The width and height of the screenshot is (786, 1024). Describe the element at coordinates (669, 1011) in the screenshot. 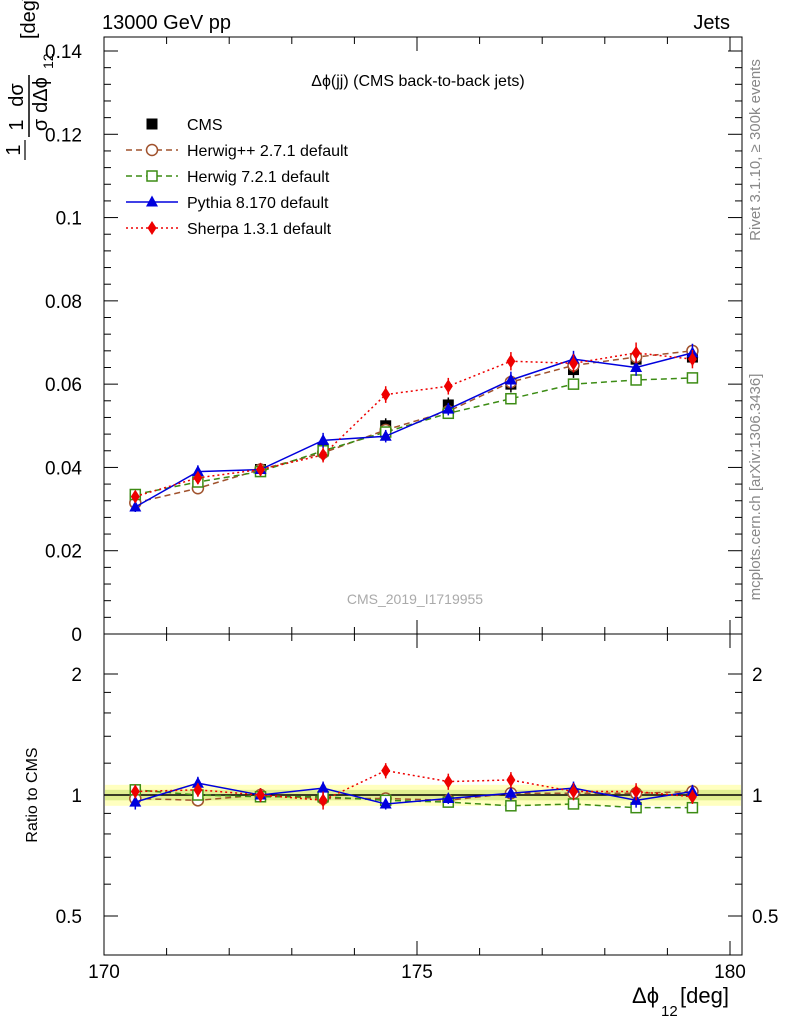

I see `svg-text: 12` at that location.